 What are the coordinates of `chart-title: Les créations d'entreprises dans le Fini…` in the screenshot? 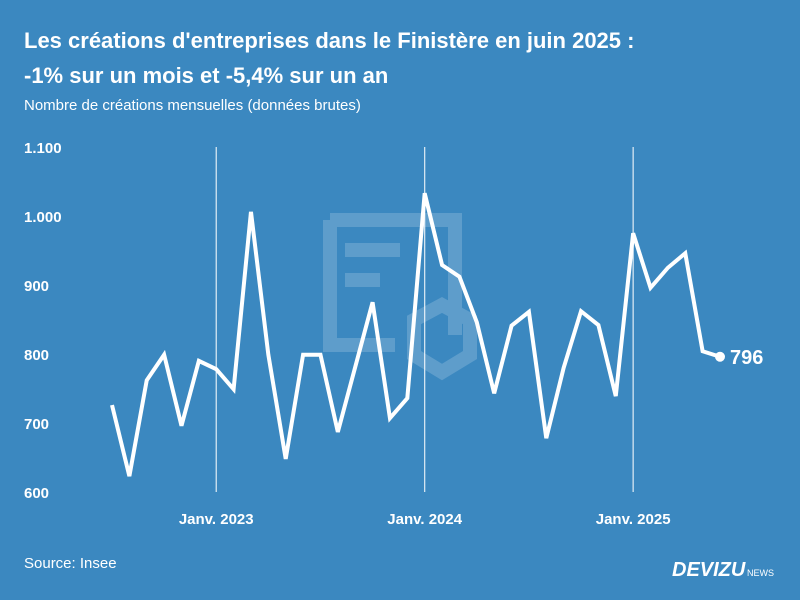 It's located at (329, 40).